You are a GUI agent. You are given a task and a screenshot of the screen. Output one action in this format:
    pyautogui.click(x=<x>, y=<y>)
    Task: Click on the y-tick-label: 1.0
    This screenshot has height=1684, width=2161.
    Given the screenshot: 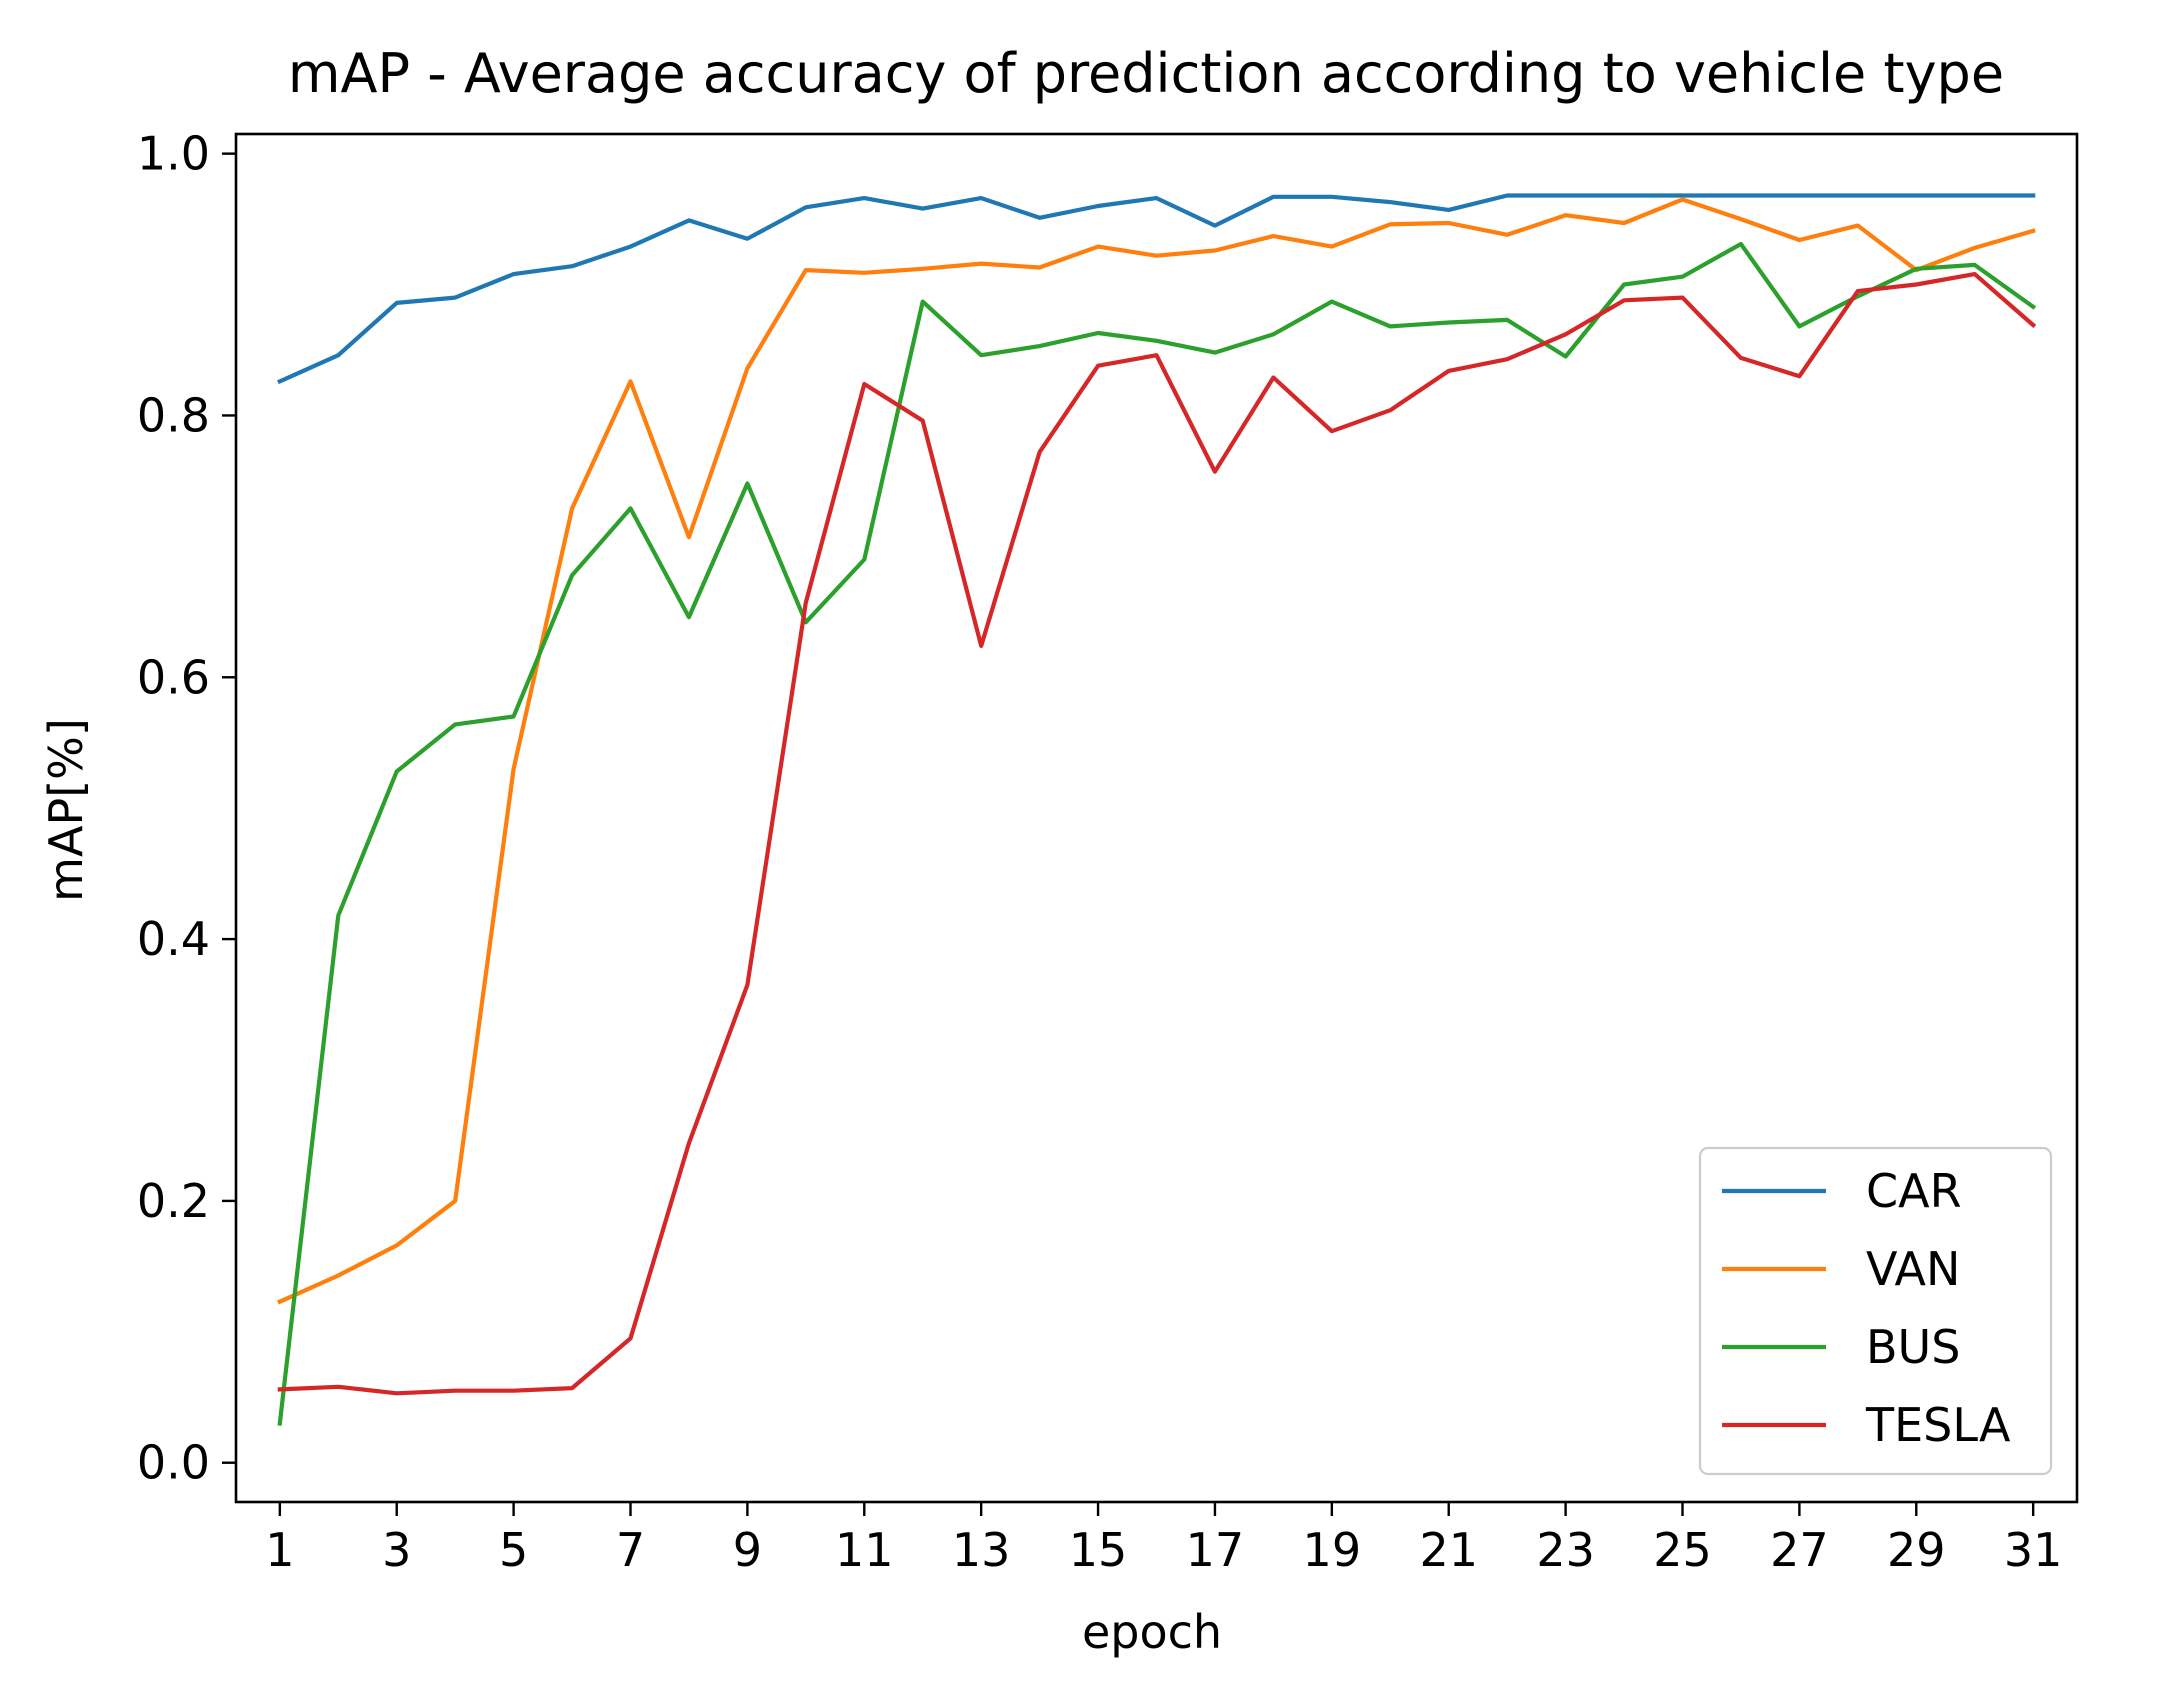 What is the action you would take?
    pyautogui.click(x=173, y=154)
    